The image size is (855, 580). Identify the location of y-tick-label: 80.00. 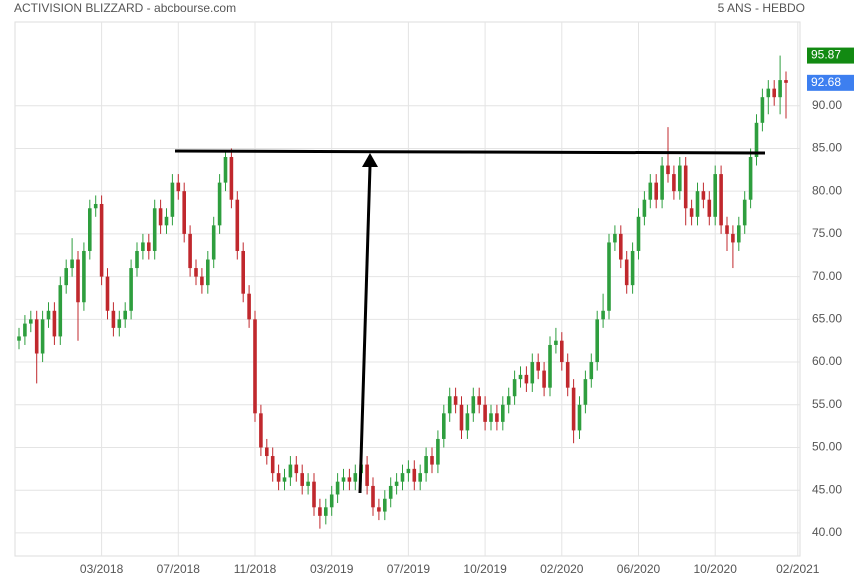
(827, 190).